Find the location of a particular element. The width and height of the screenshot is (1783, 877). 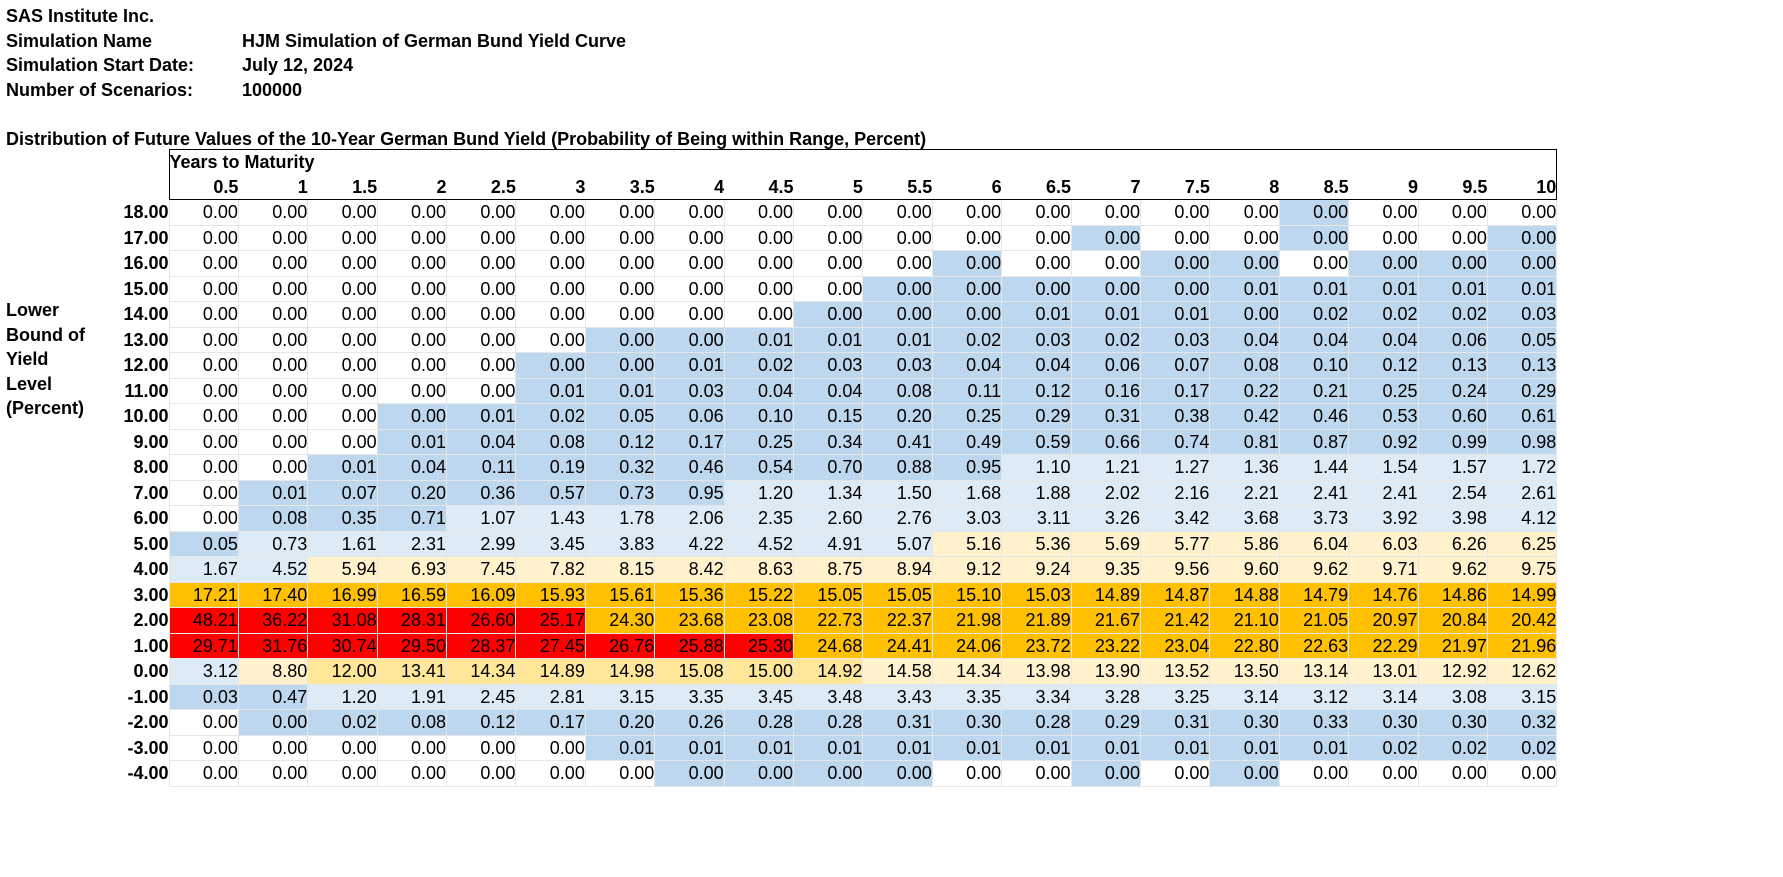

probability-cell: 3.43 is located at coordinates (897, 696).